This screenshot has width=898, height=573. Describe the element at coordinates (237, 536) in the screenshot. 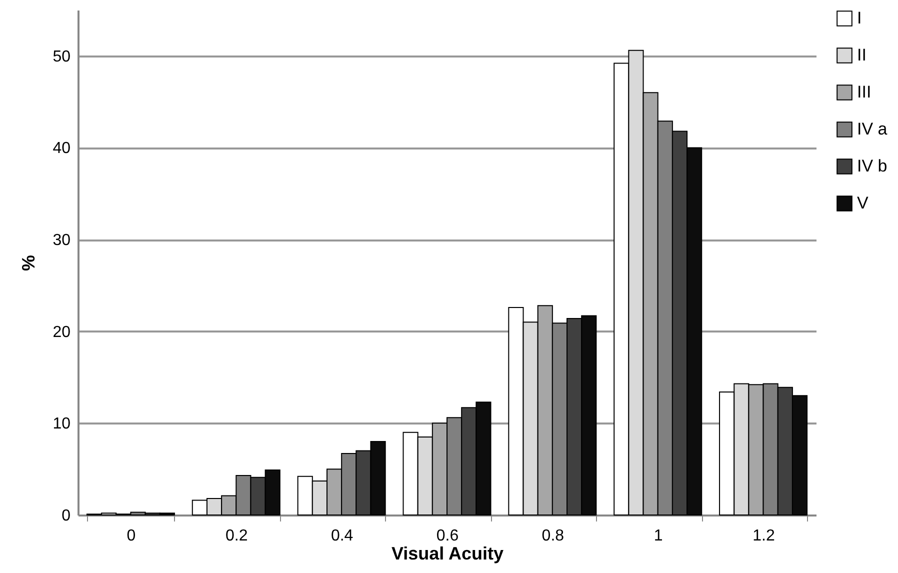

I see `x-tick-label: 0.2` at that location.